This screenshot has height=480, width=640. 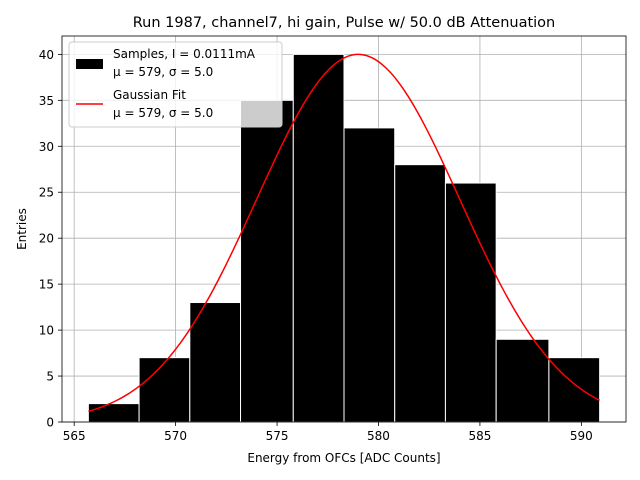 What do you see at coordinates (163, 113) in the screenshot?
I see `legend-fit-stats: μ = 579, σ = 5.0` at bounding box center [163, 113].